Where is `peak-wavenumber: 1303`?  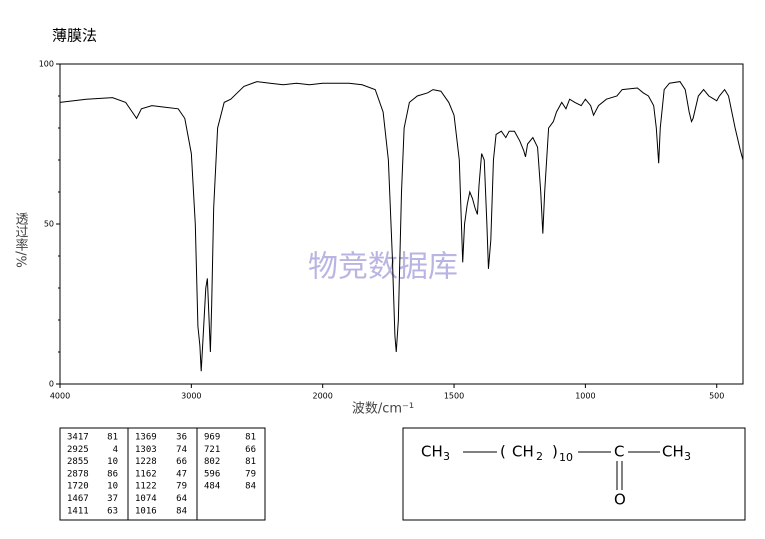
peak-wavenumber: 1303 is located at coordinates (146, 450).